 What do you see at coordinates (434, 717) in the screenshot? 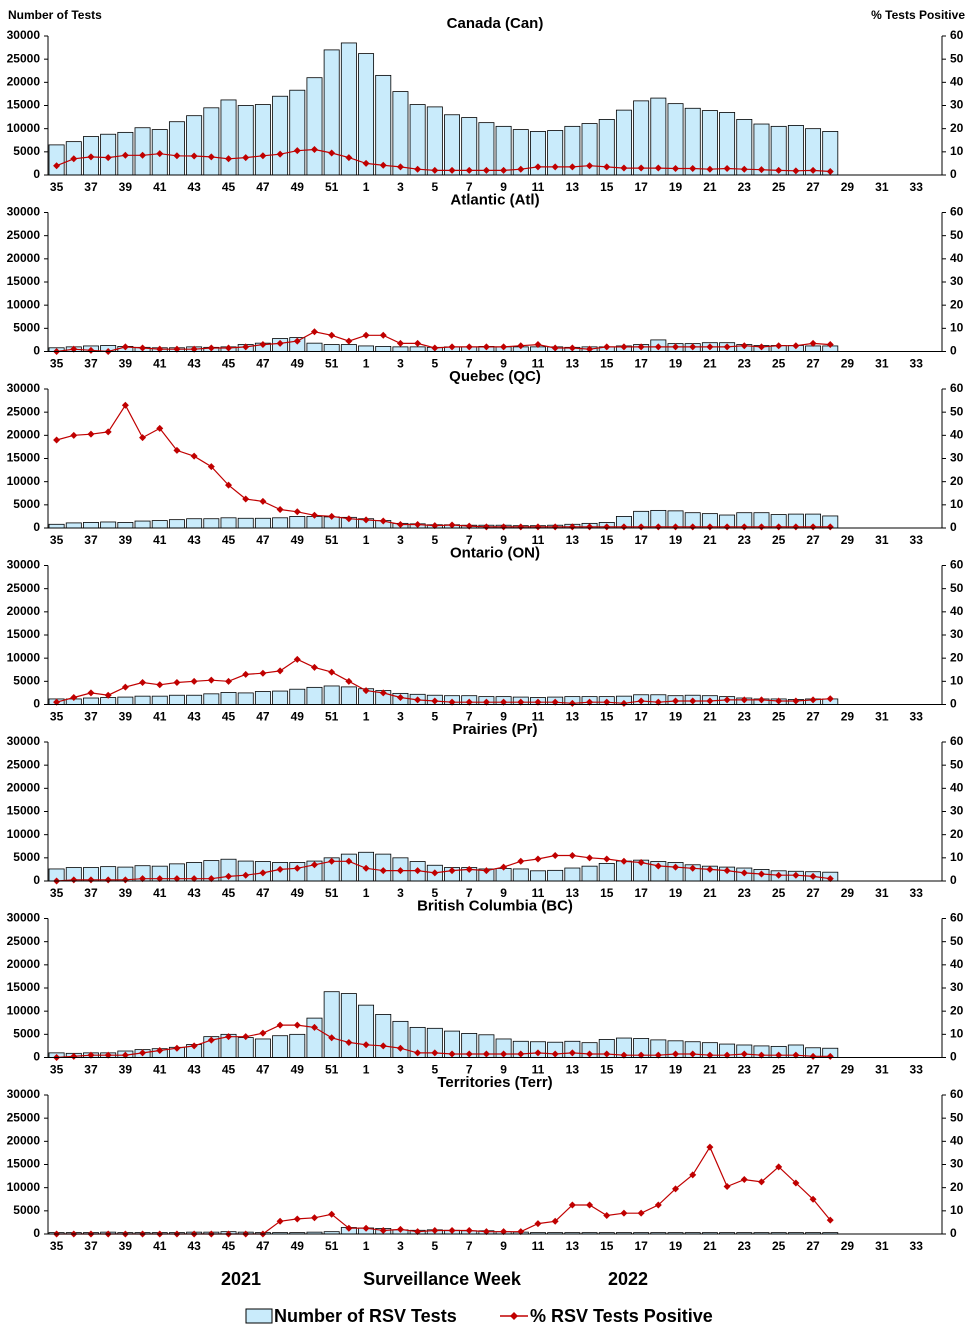
I see `x-tick-label: 5` at bounding box center [434, 717].